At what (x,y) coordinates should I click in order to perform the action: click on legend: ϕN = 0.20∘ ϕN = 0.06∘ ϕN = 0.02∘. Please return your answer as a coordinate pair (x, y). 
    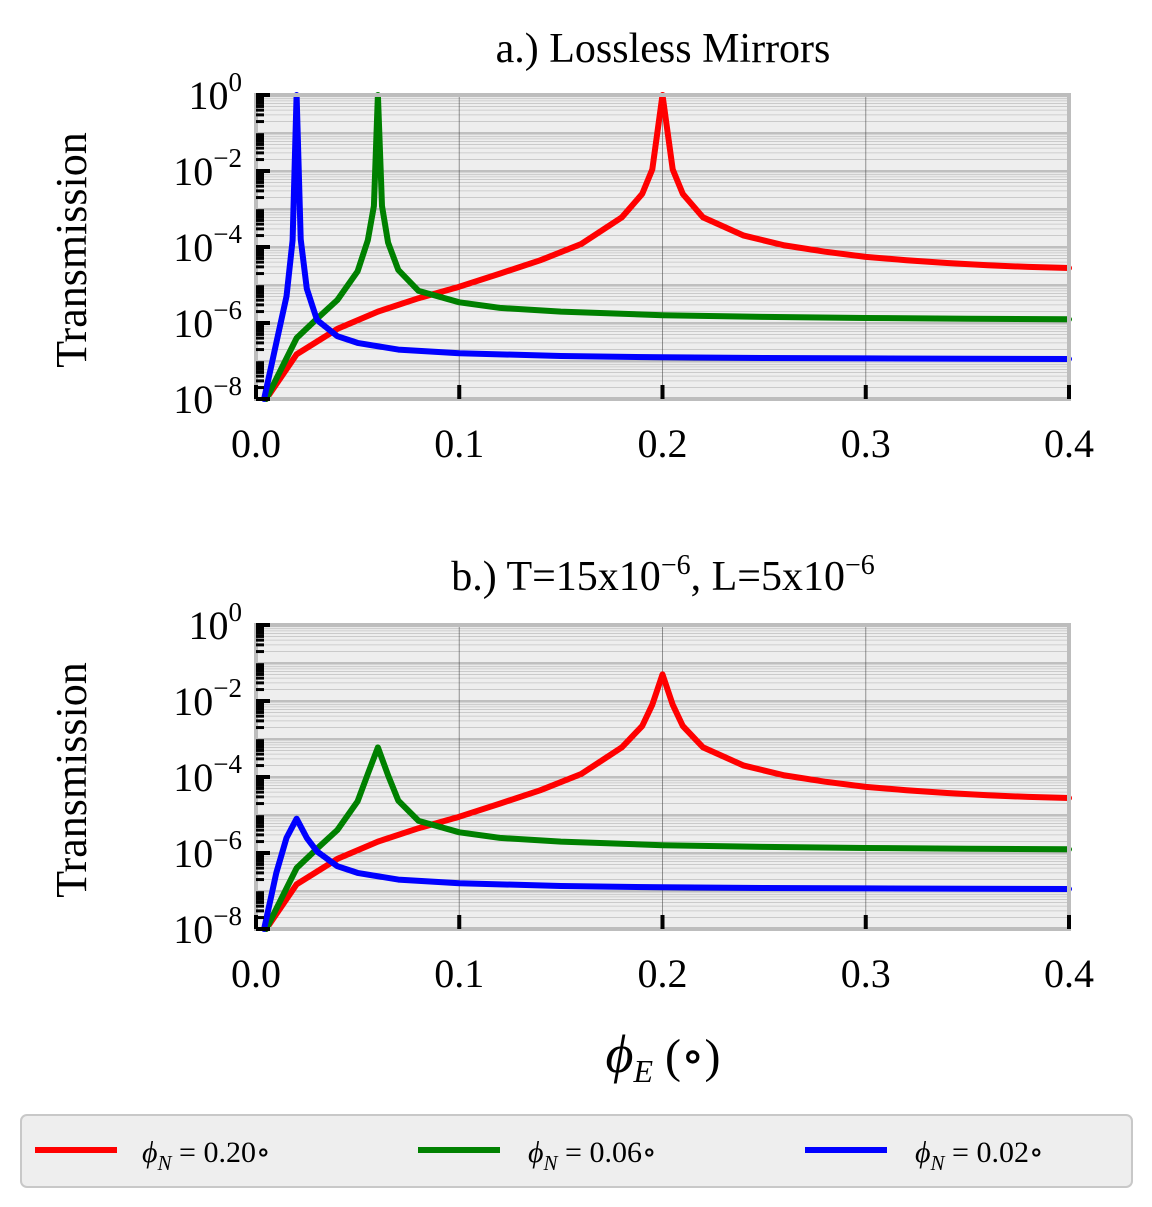
    Looking at the image, I should click on (576, 1151).